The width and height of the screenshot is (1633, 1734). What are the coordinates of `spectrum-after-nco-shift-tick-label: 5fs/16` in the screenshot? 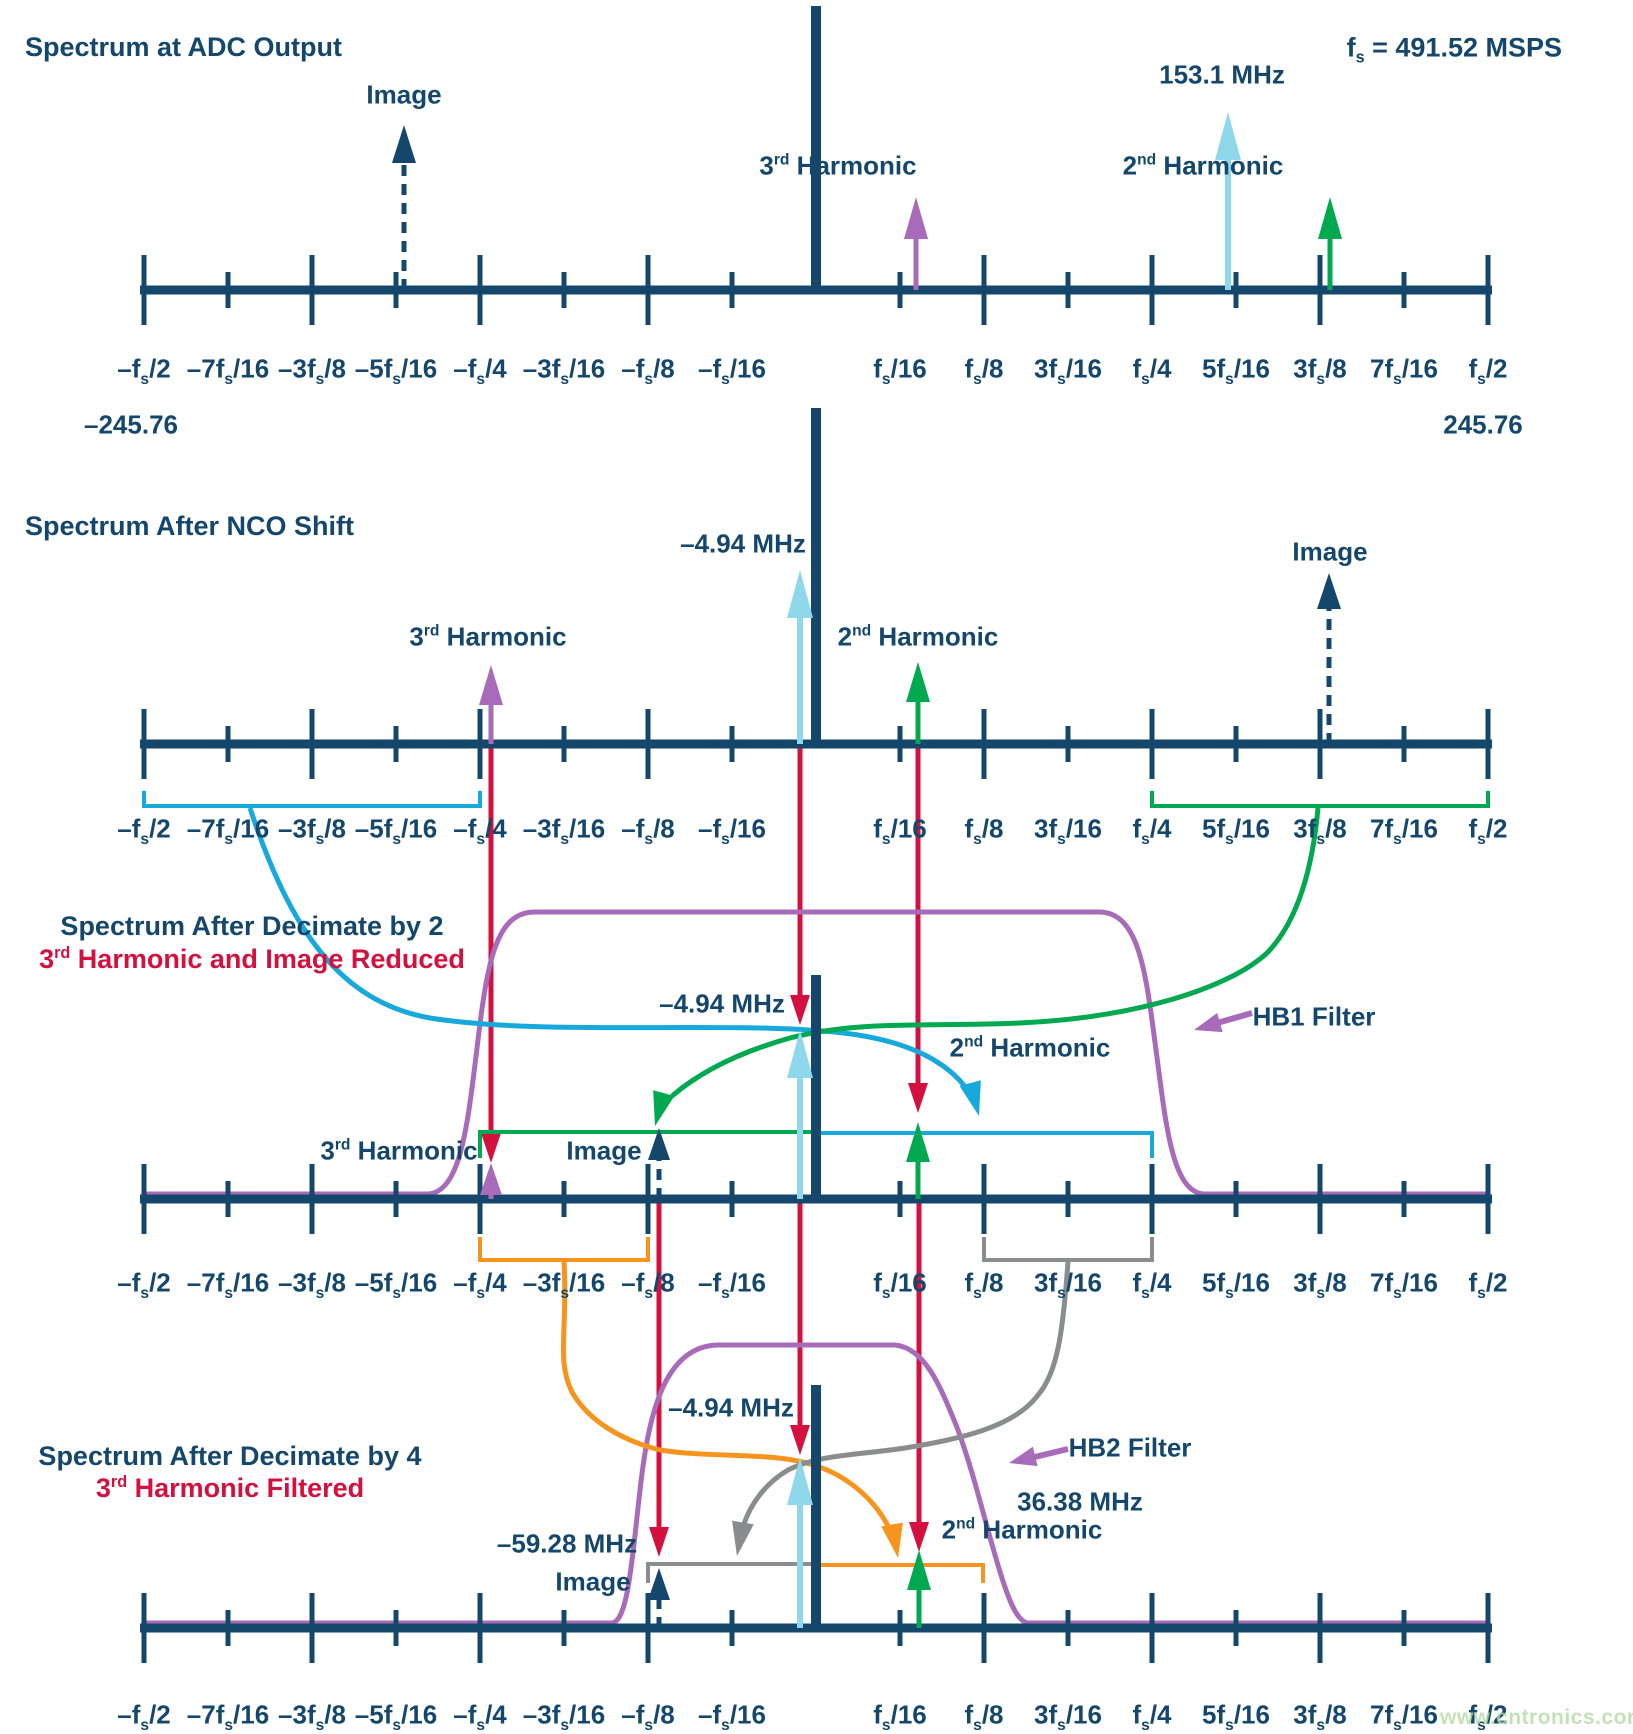 It's located at (1236, 830).